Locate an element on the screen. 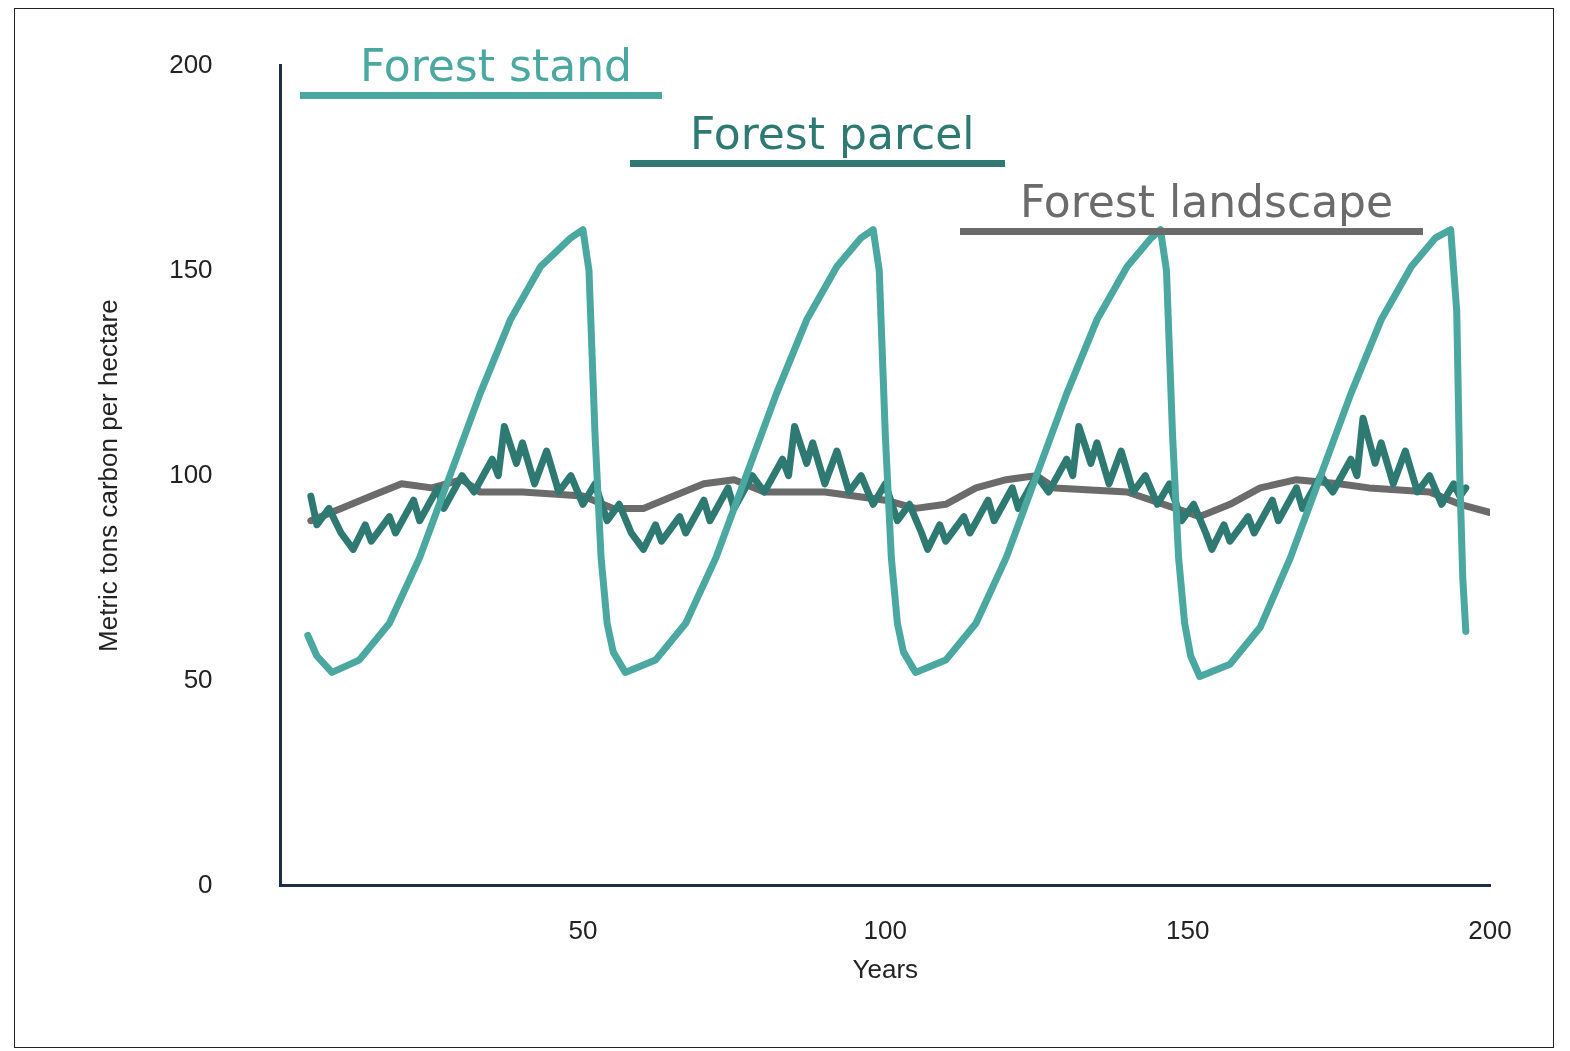 This screenshot has width=1570, height=1051. x-tick-label: 200 is located at coordinates (1490, 930).